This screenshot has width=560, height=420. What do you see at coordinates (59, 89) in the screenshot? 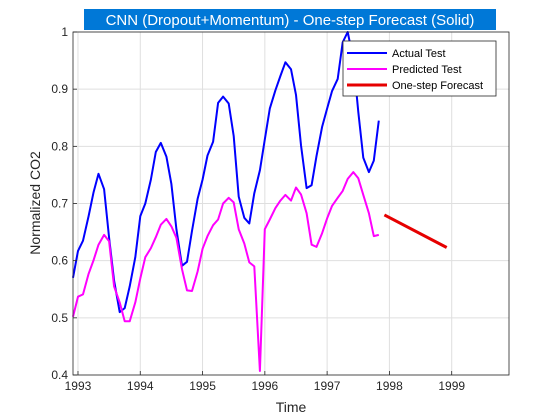
I see `y-tick-label: 0.9` at bounding box center [59, 89].